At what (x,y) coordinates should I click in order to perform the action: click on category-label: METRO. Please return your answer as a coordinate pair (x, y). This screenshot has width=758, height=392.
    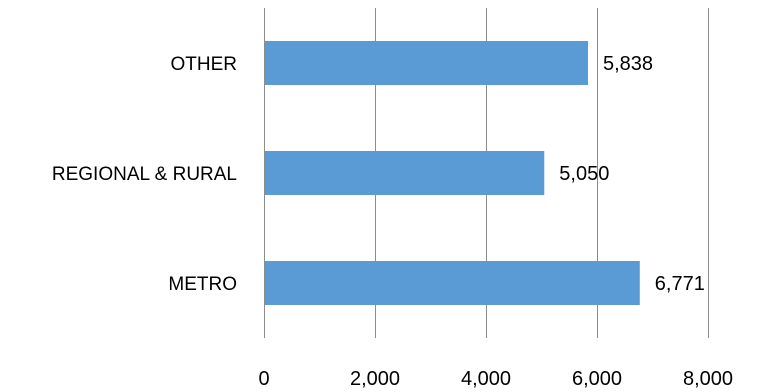
    Looking at the image, I should click on (202, 284).